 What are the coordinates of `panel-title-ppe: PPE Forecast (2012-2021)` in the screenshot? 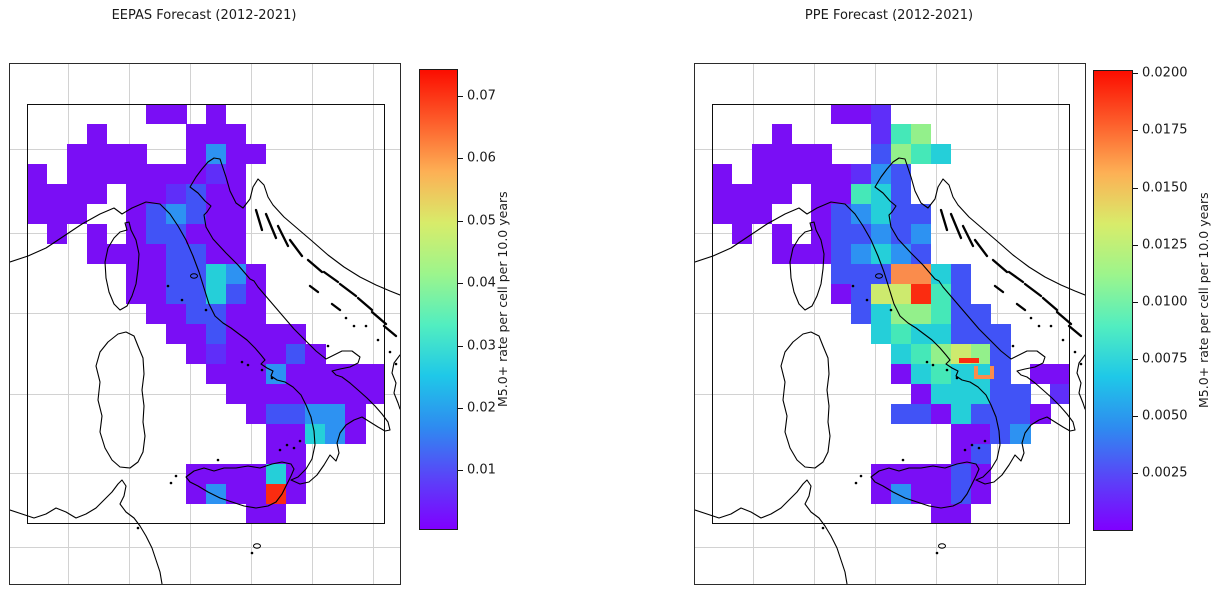 It's located at (889, 15).